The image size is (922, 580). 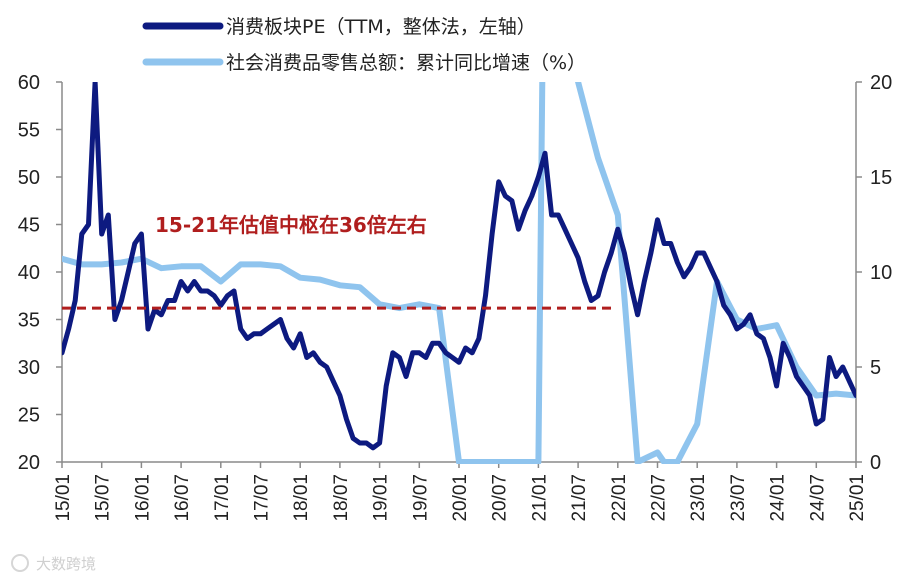 I want to click on x-tick-label: 24/07, so click(x=817, y=498).